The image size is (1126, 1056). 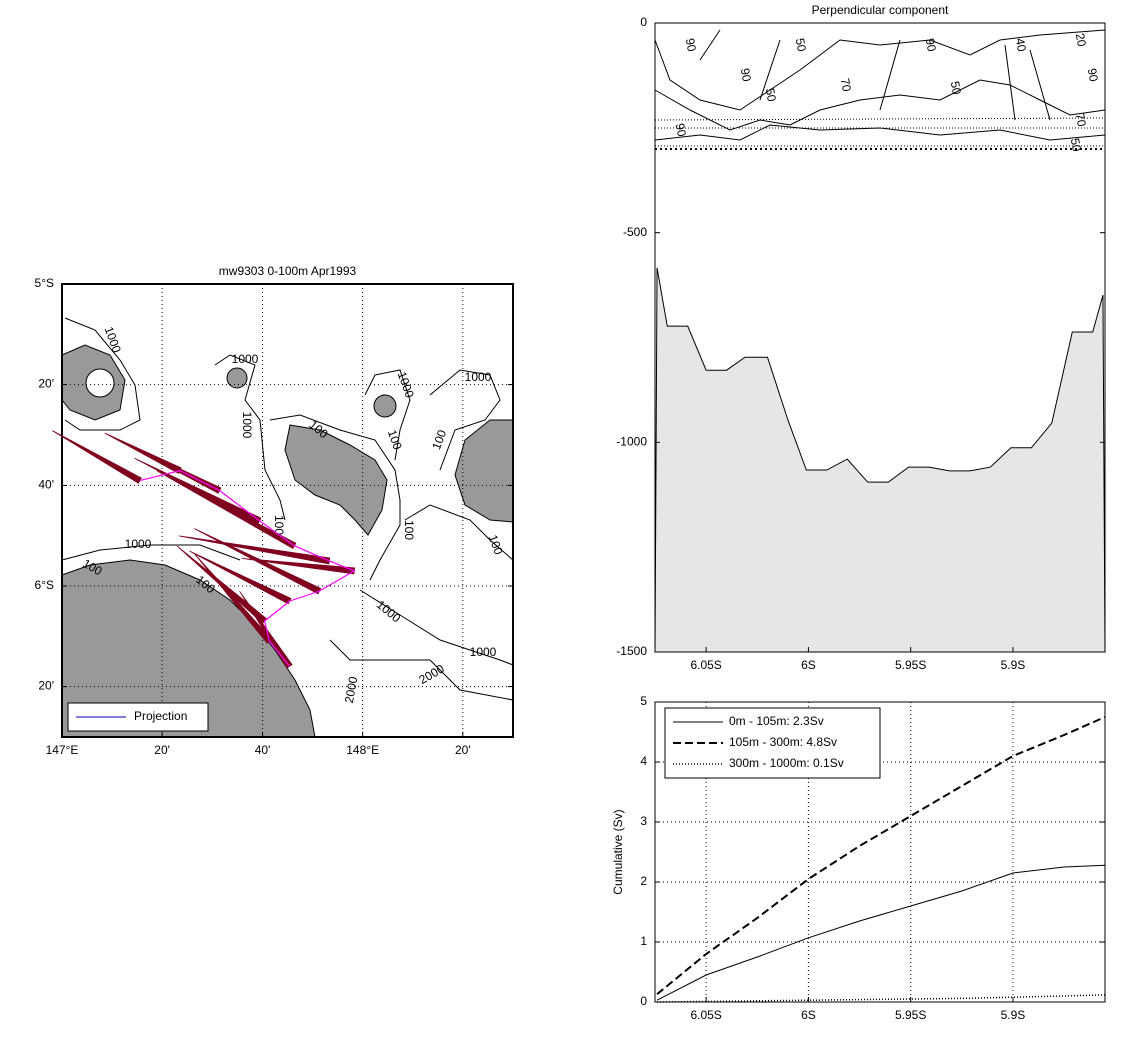 What do you see at coordinates (44, 585) in the screenshot?
I see `y-tick-label: 6°S` at bounding box center [44, 585].